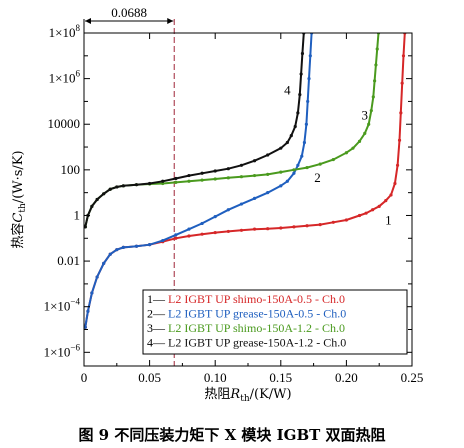 The image size is (464, 448). What do you see at coordinates (64, 123) in the screenshot?
I see `y-tick-label: 10000` at bounding box center [64, 123].